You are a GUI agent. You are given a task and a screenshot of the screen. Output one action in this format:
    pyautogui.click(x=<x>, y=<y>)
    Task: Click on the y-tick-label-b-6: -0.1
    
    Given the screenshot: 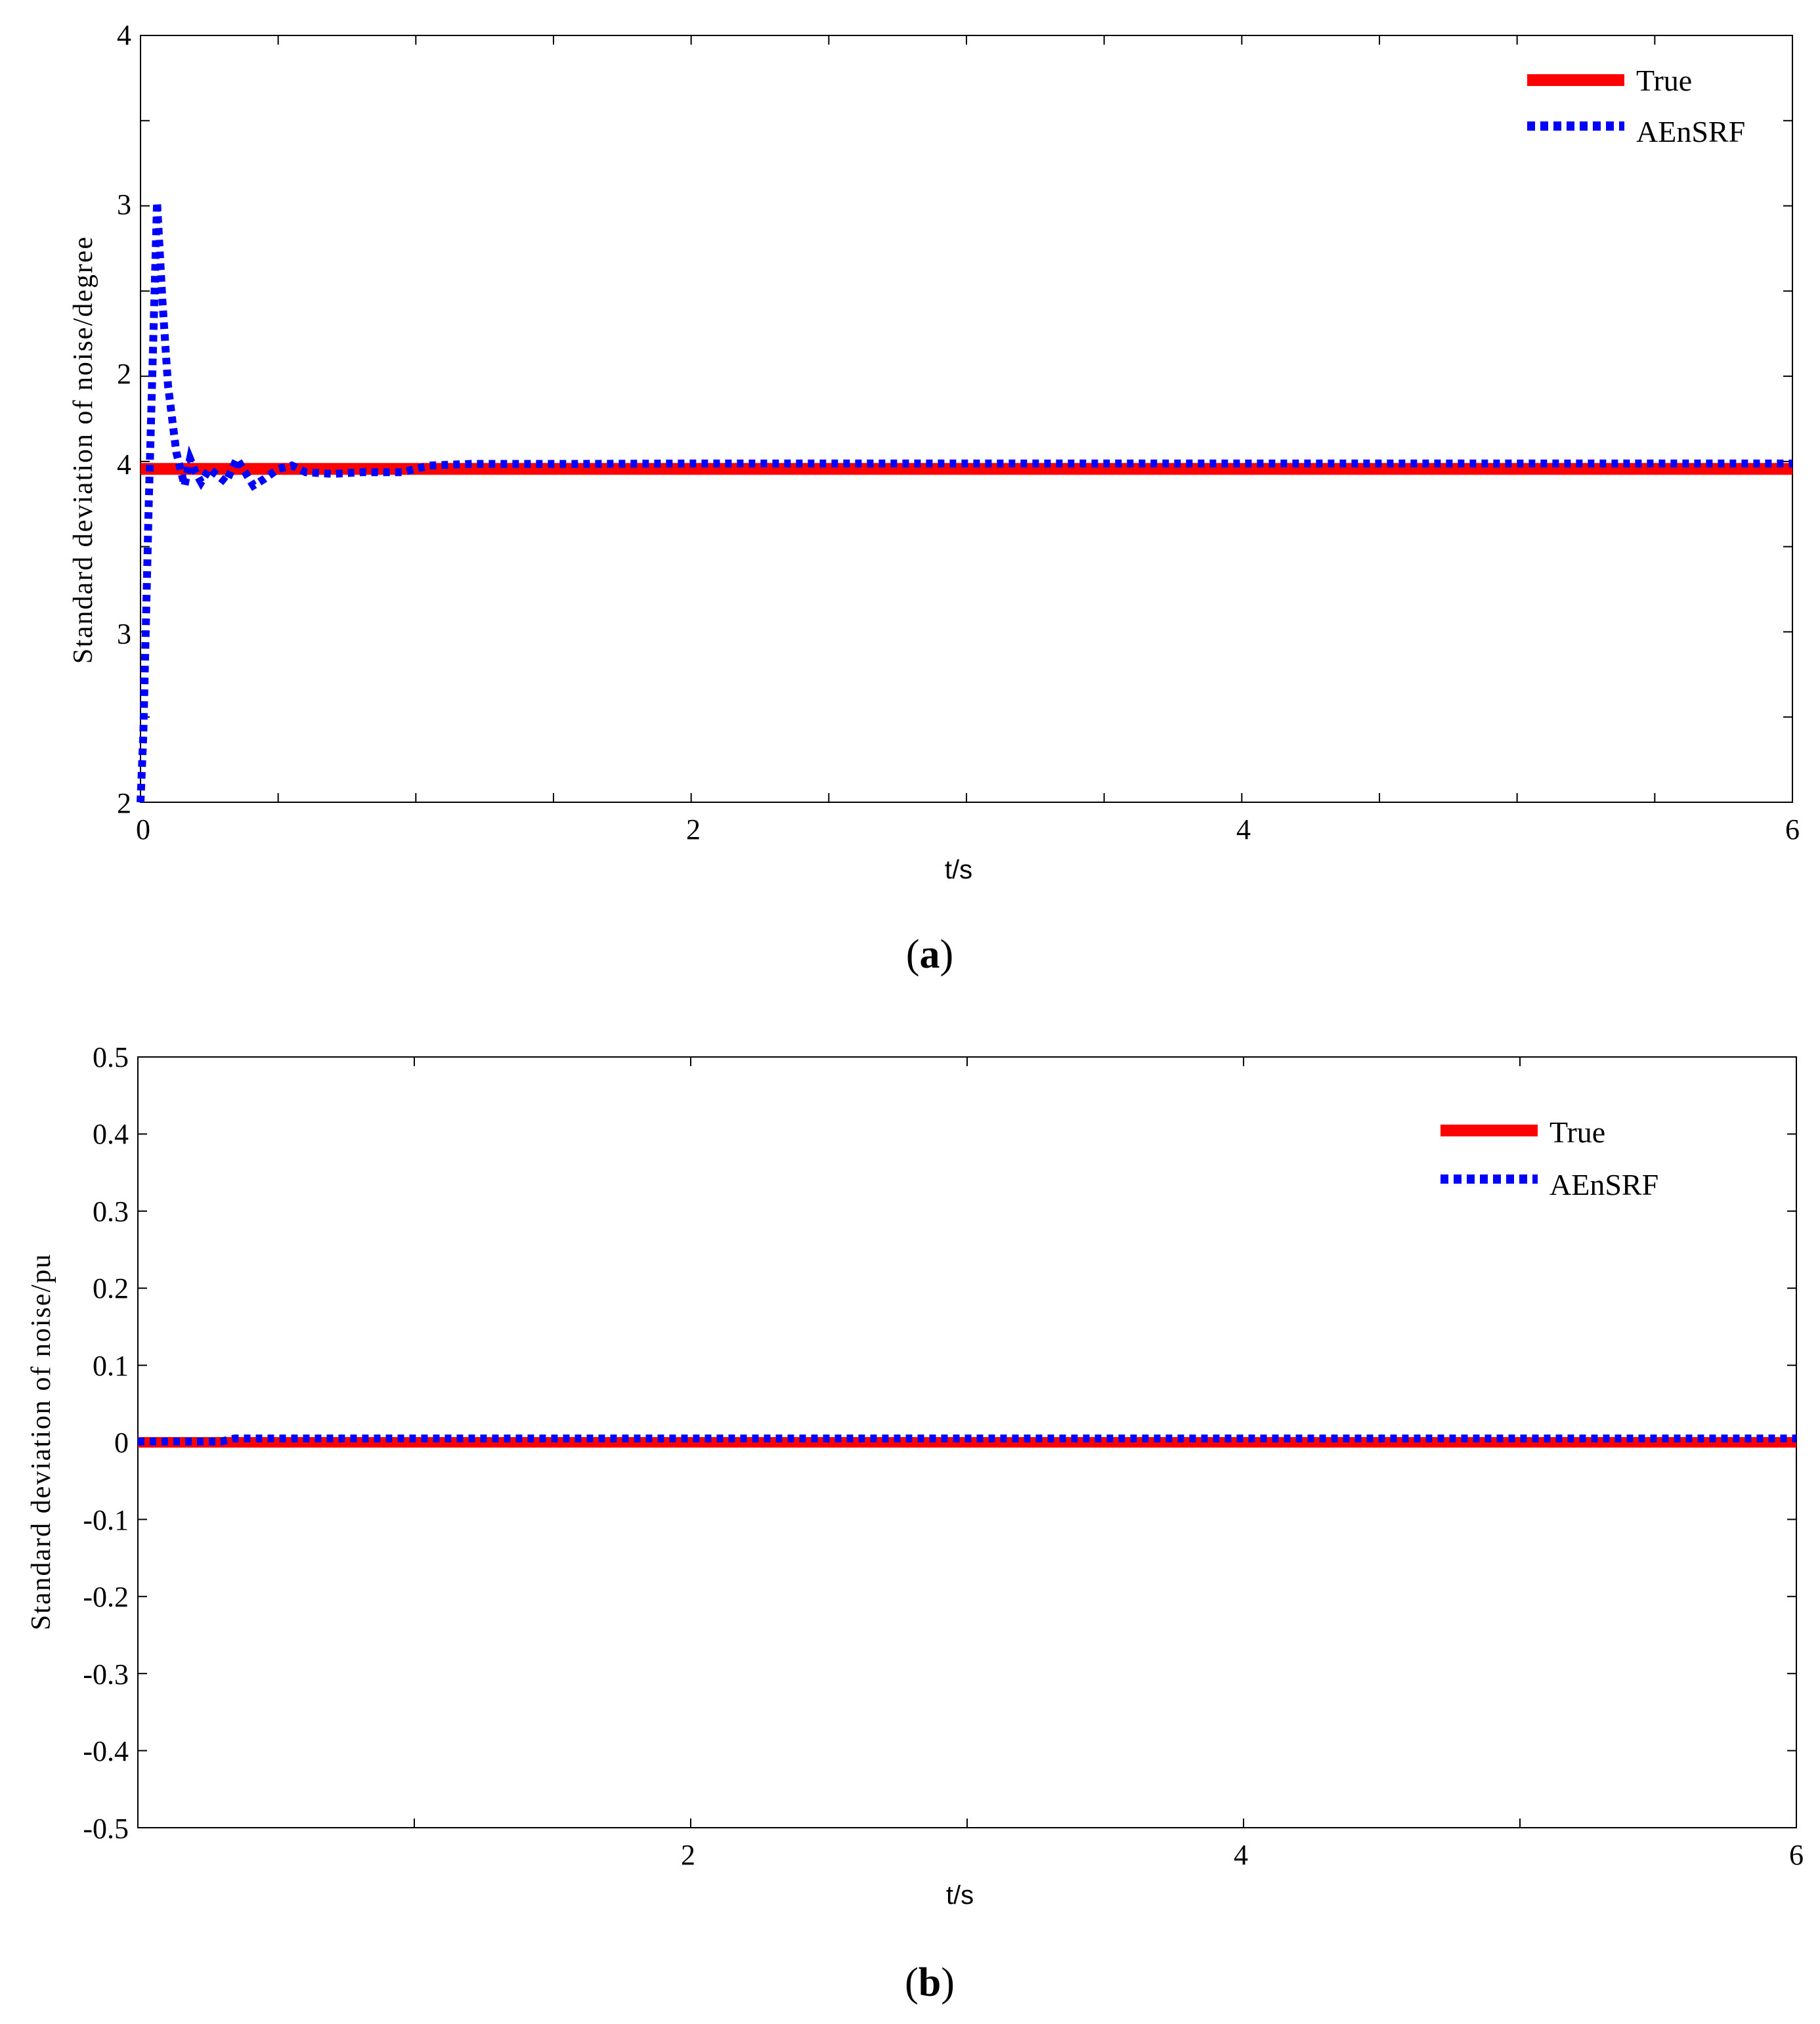 What is the action you would take?
    pyautogui.click(x=106, y=1520)
    